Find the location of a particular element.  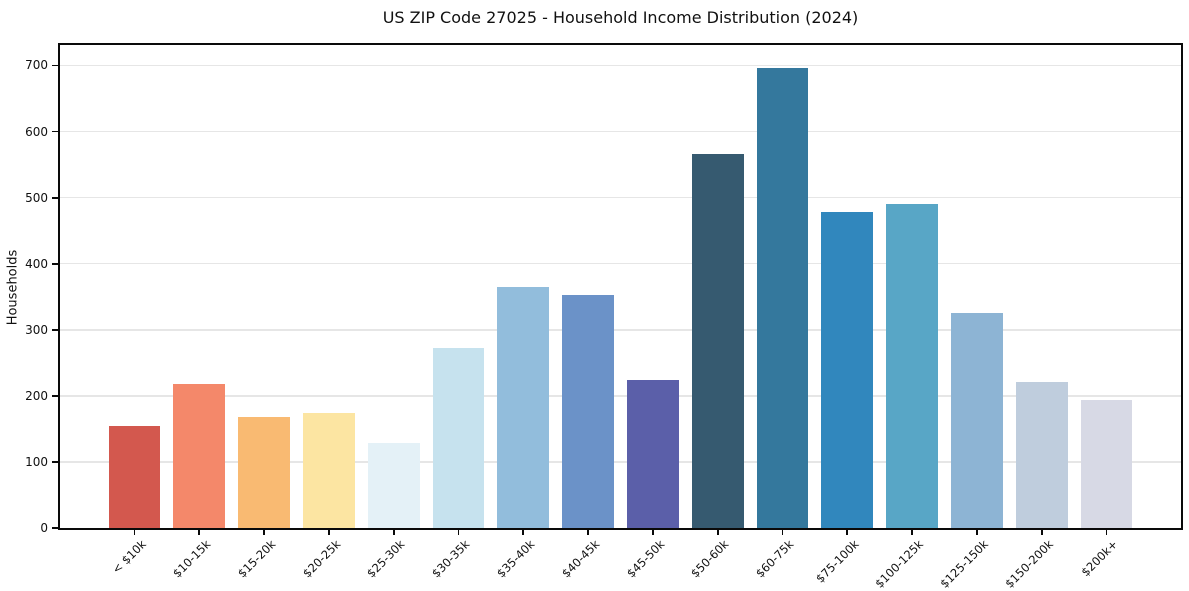

bar-75-100k is located at coordinates (847, 370).